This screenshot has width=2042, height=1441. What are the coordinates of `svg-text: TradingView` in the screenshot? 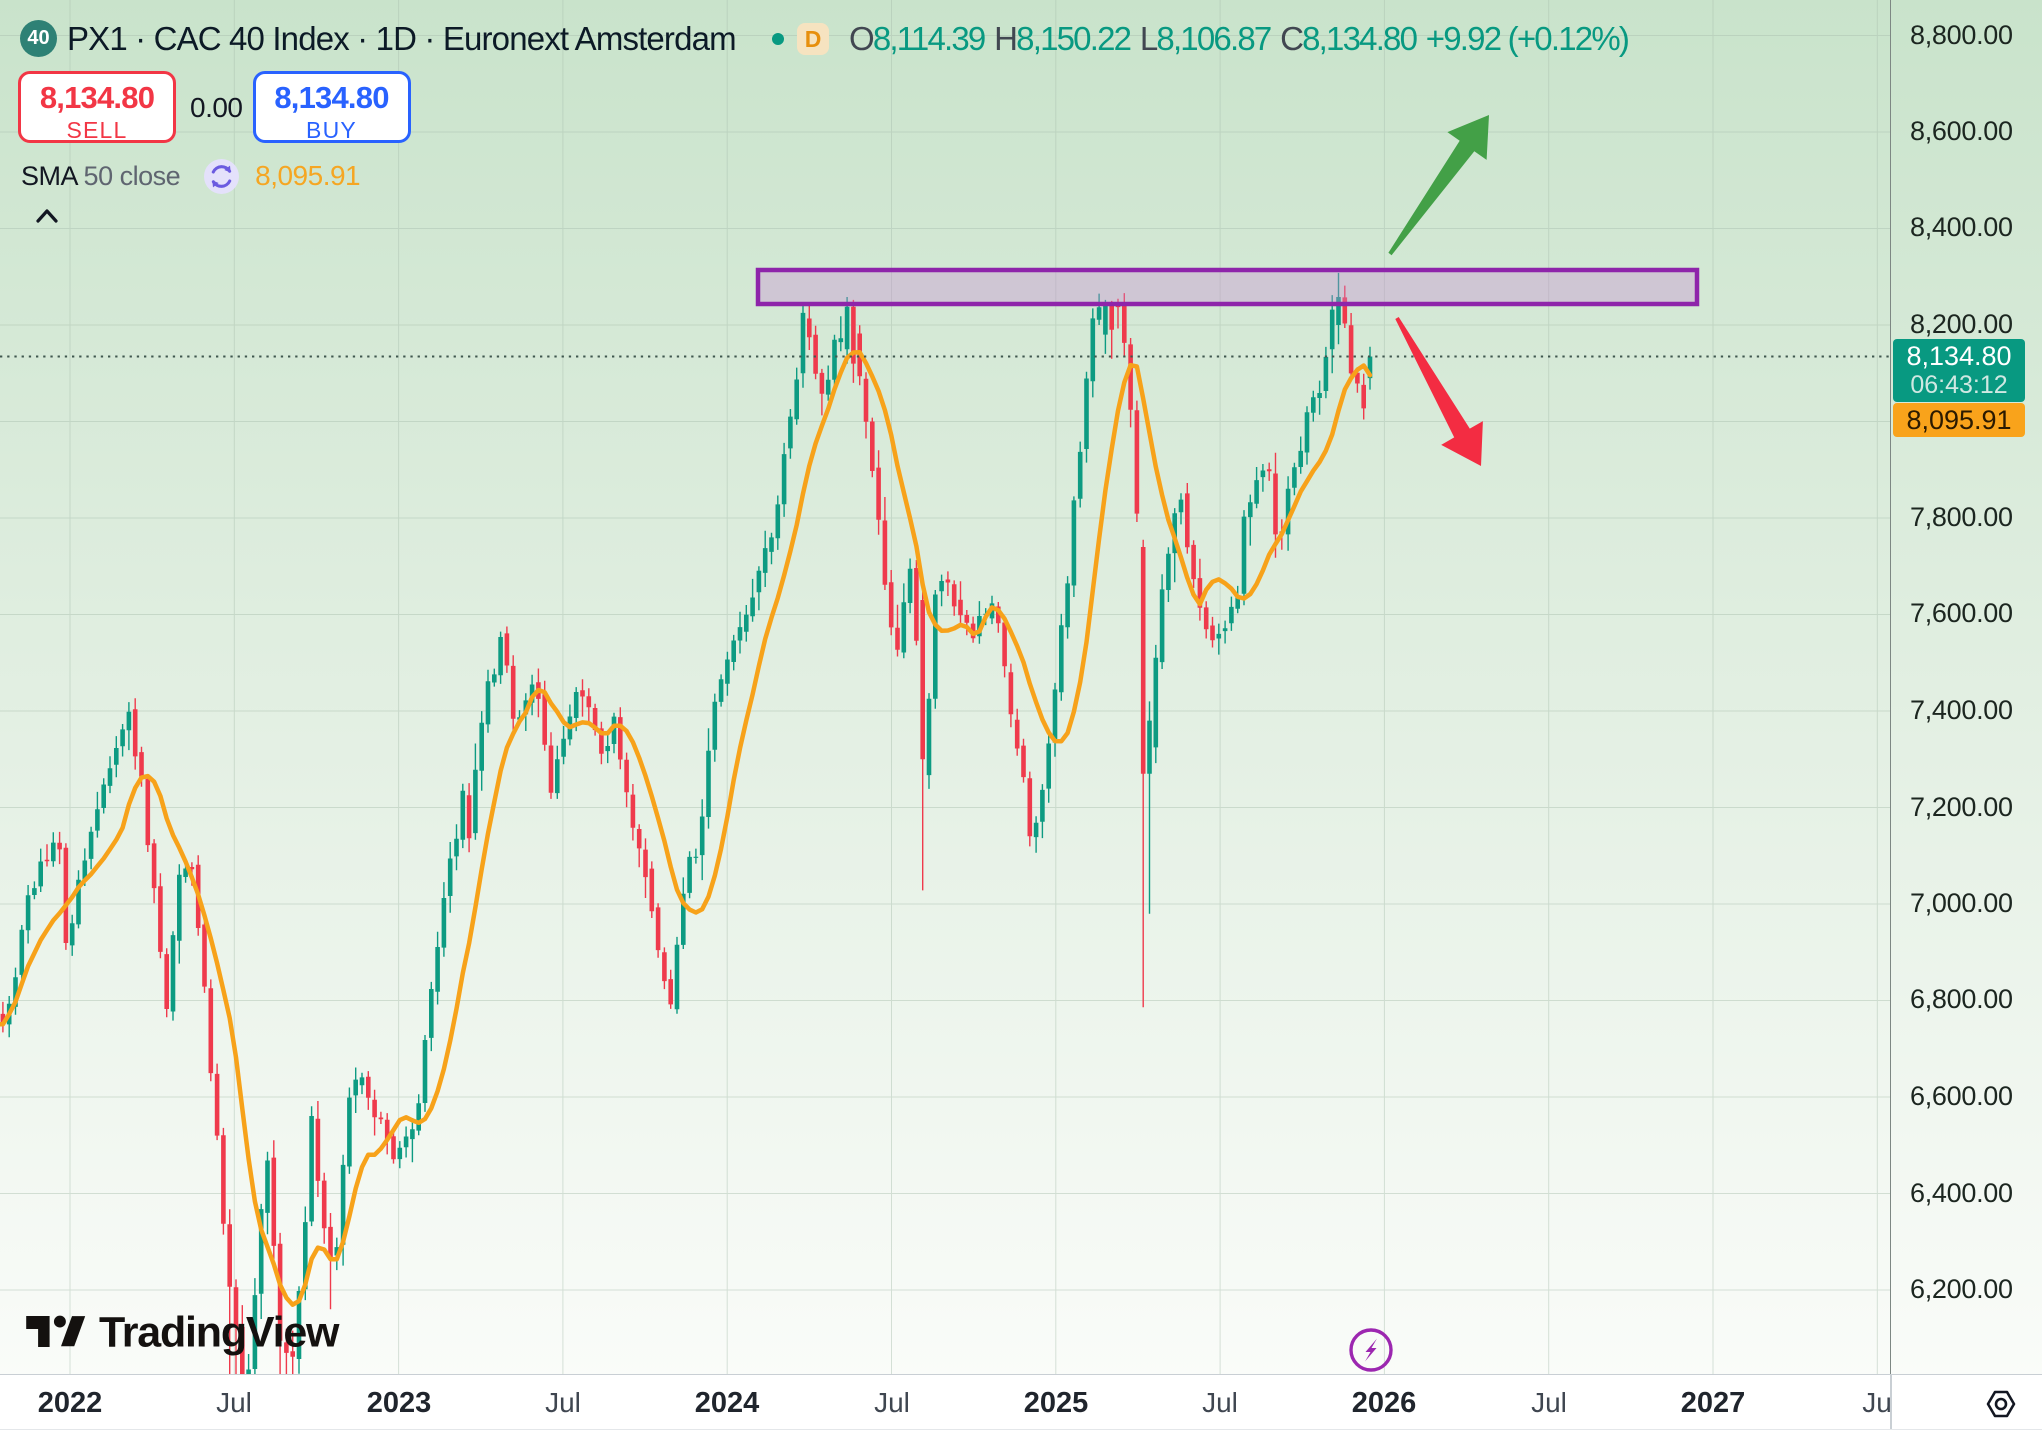 It's located at (219, 1333).